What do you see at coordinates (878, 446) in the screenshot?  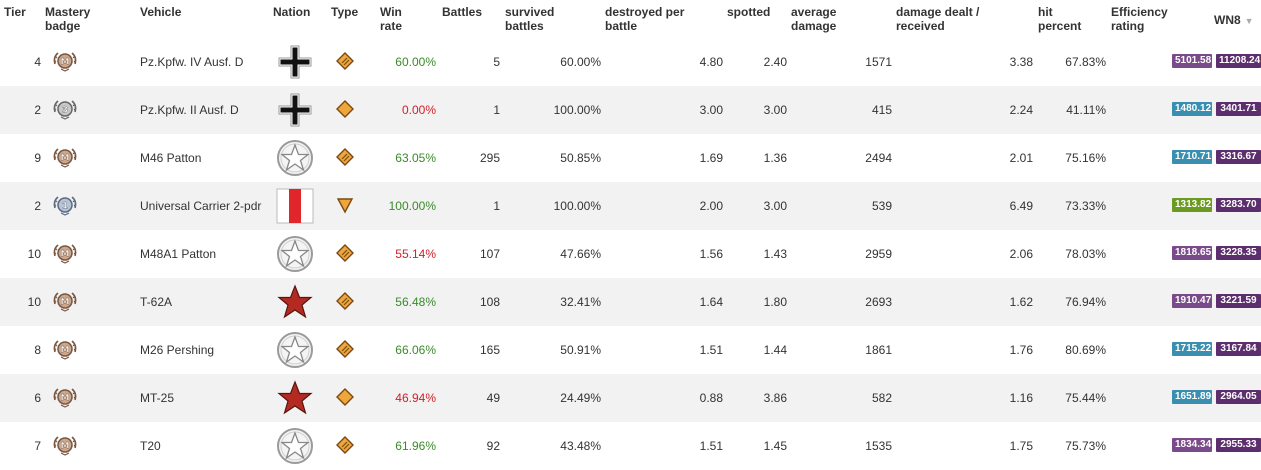 I see `avg-damage-cell: 1535` at bounding box center [878, 446].